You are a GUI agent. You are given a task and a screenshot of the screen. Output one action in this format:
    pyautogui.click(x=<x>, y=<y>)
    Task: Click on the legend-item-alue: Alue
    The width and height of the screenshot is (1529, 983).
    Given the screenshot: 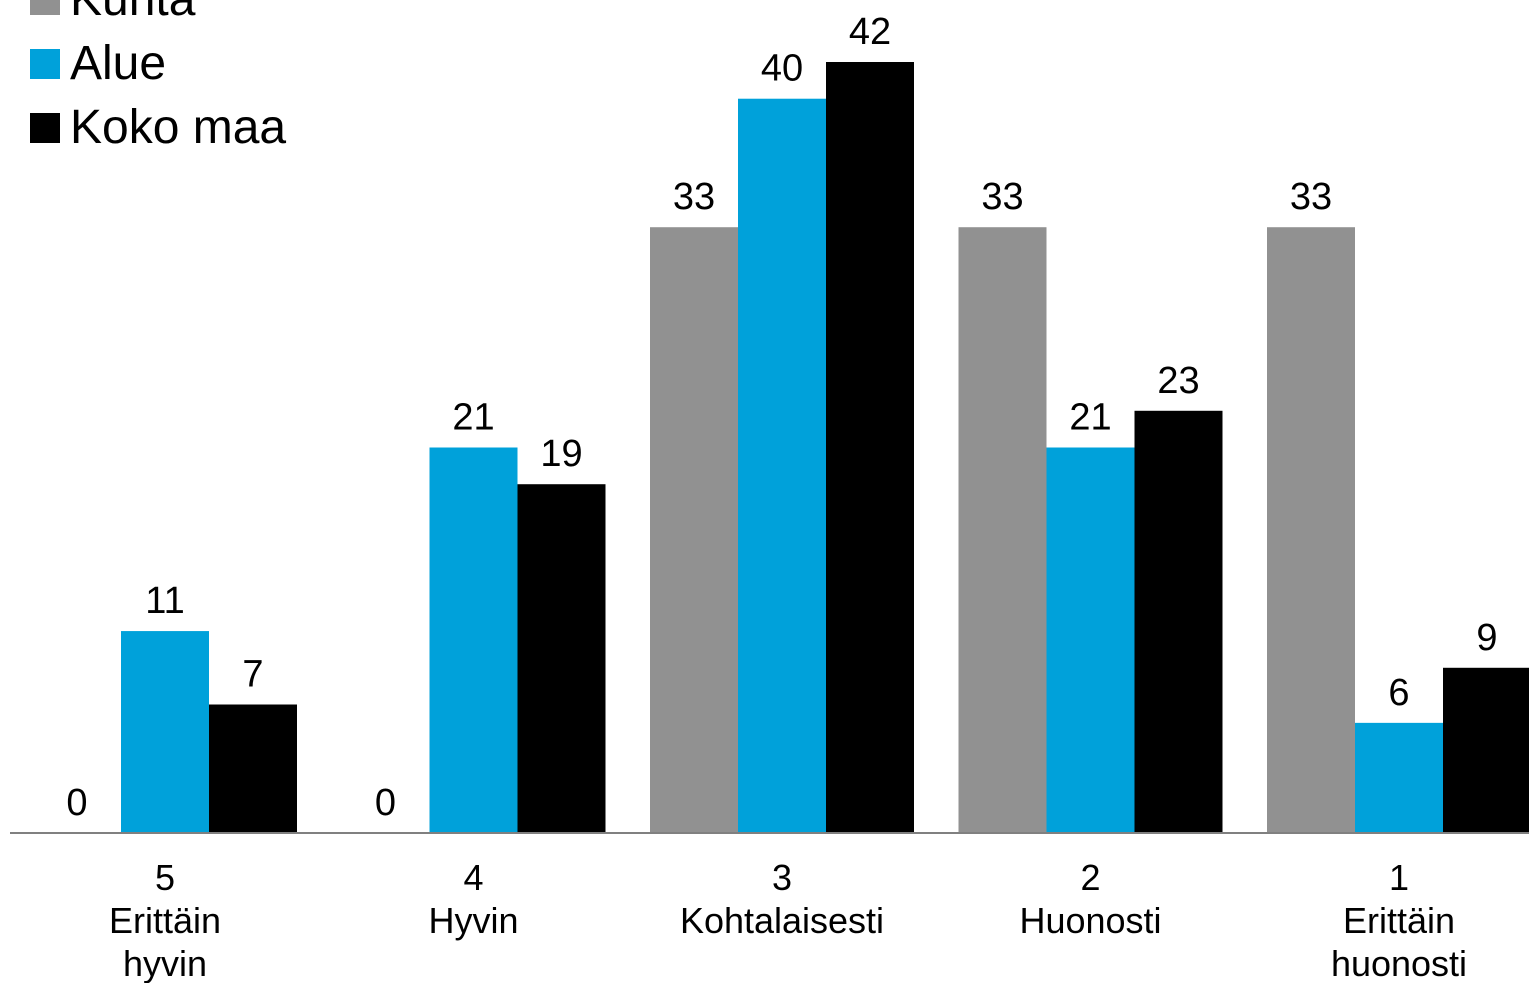 What is the action you would take?
    pyautogui.click(x=158, y=64)
    